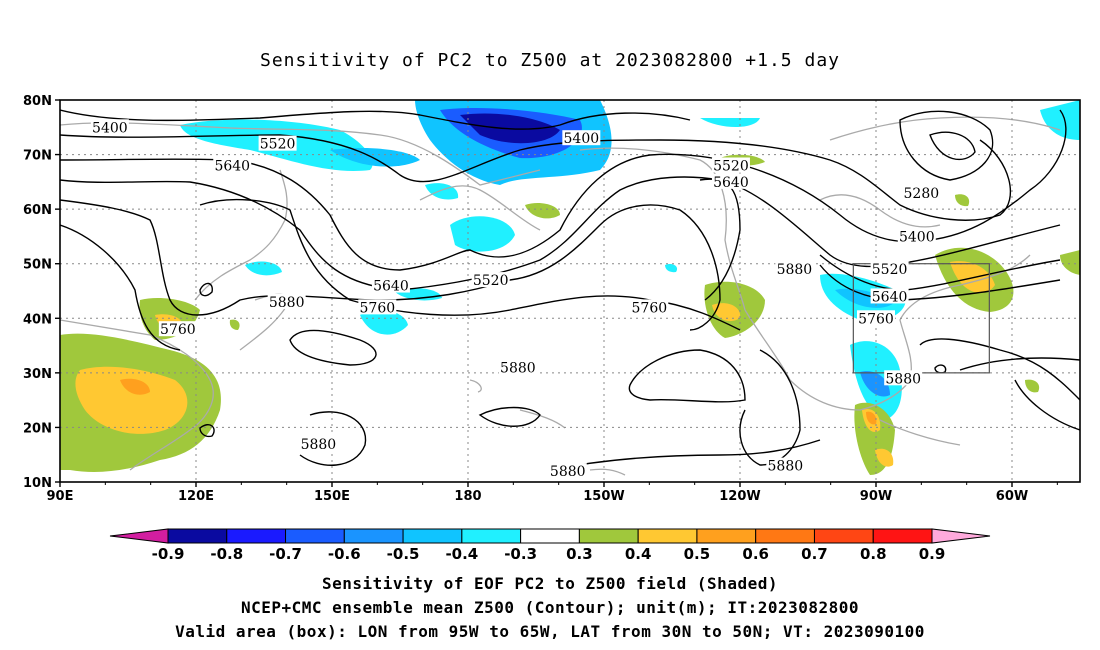 The width and height of the screenshot is (1100, 650). What do you see at coordinates (579, 554) in the screenshot?
I see `colorbar-label: 0.3` at bounding box center [579, 554].